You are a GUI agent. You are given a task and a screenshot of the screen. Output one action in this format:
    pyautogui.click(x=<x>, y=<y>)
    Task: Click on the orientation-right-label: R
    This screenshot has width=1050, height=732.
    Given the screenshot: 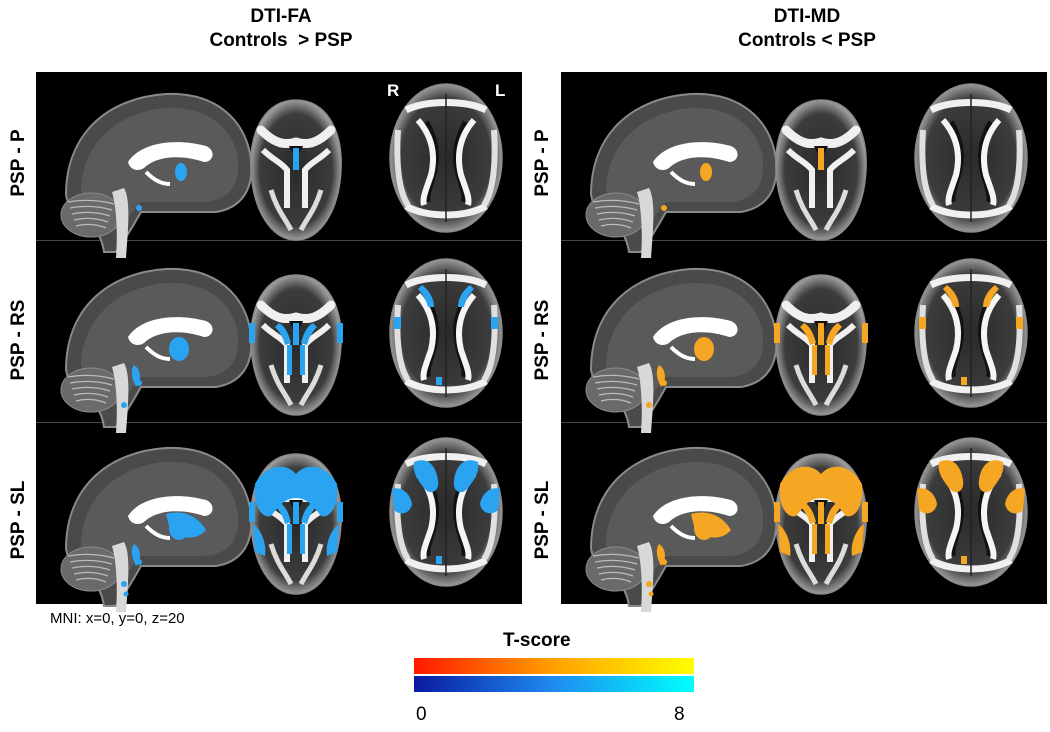 What is the action you would take?
    pyautogui.click(x=393, y=90)
    